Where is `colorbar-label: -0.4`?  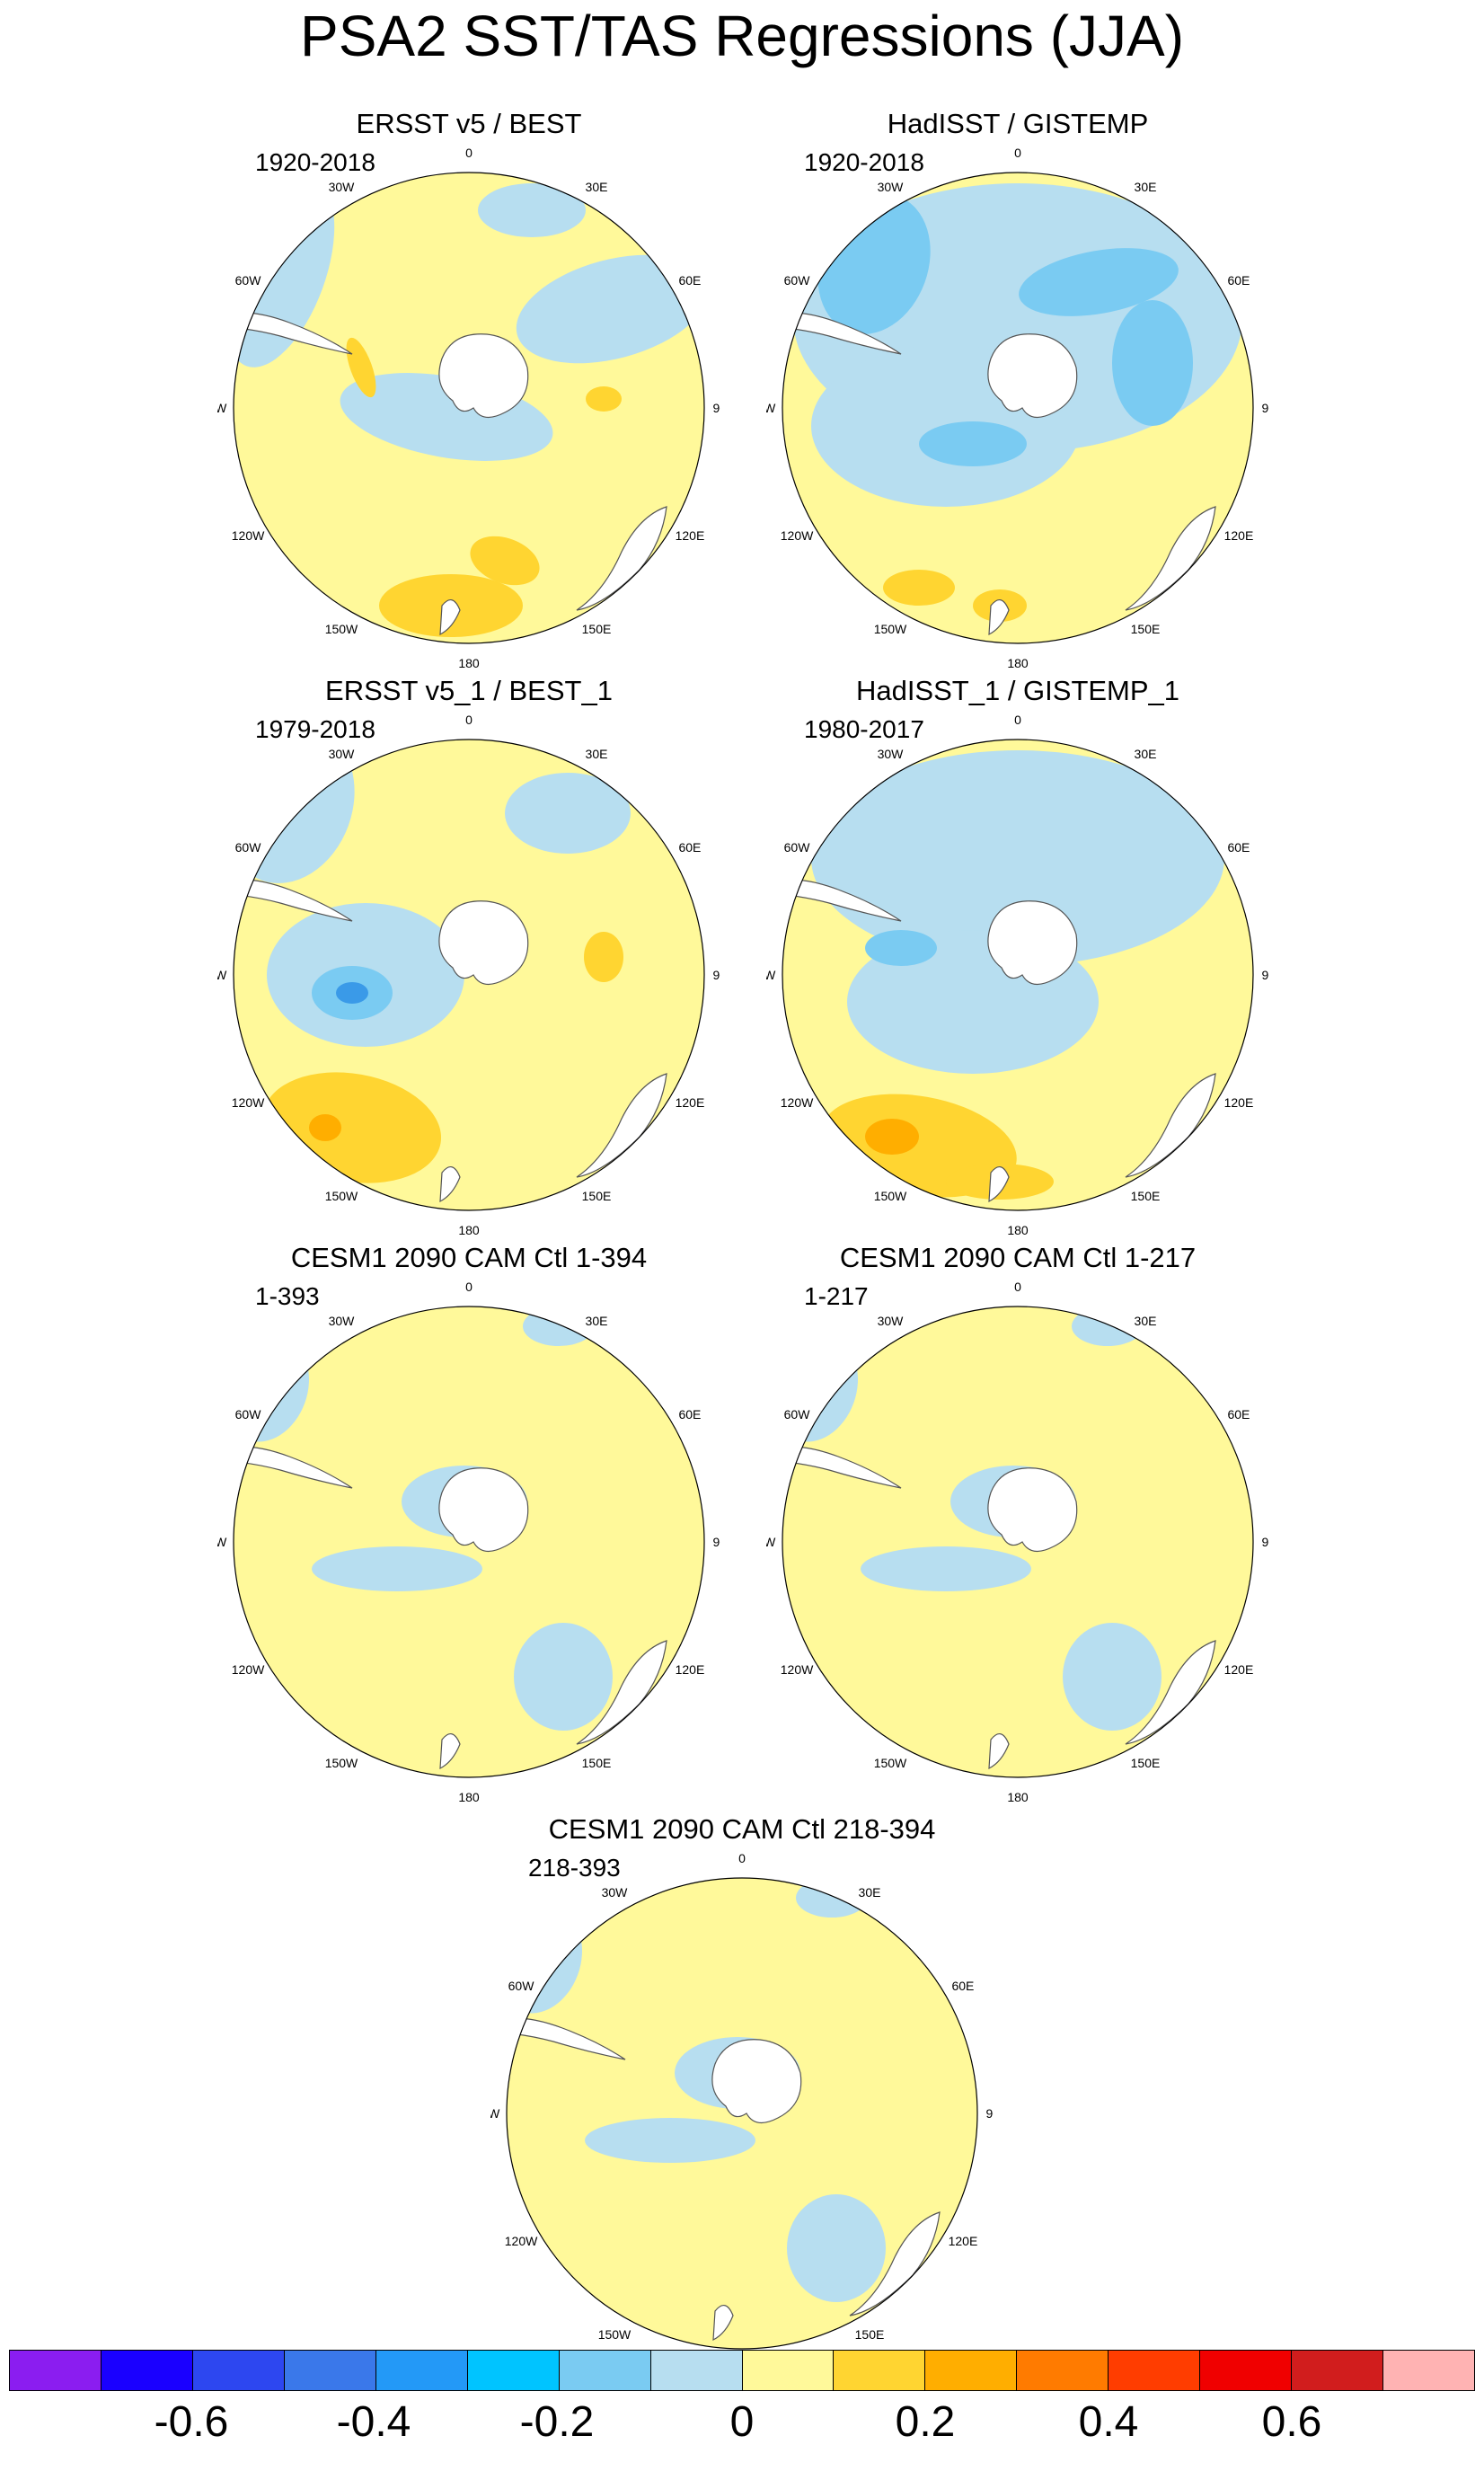 colorbar-label: -0.4 is located at coordinates (373, 2422).